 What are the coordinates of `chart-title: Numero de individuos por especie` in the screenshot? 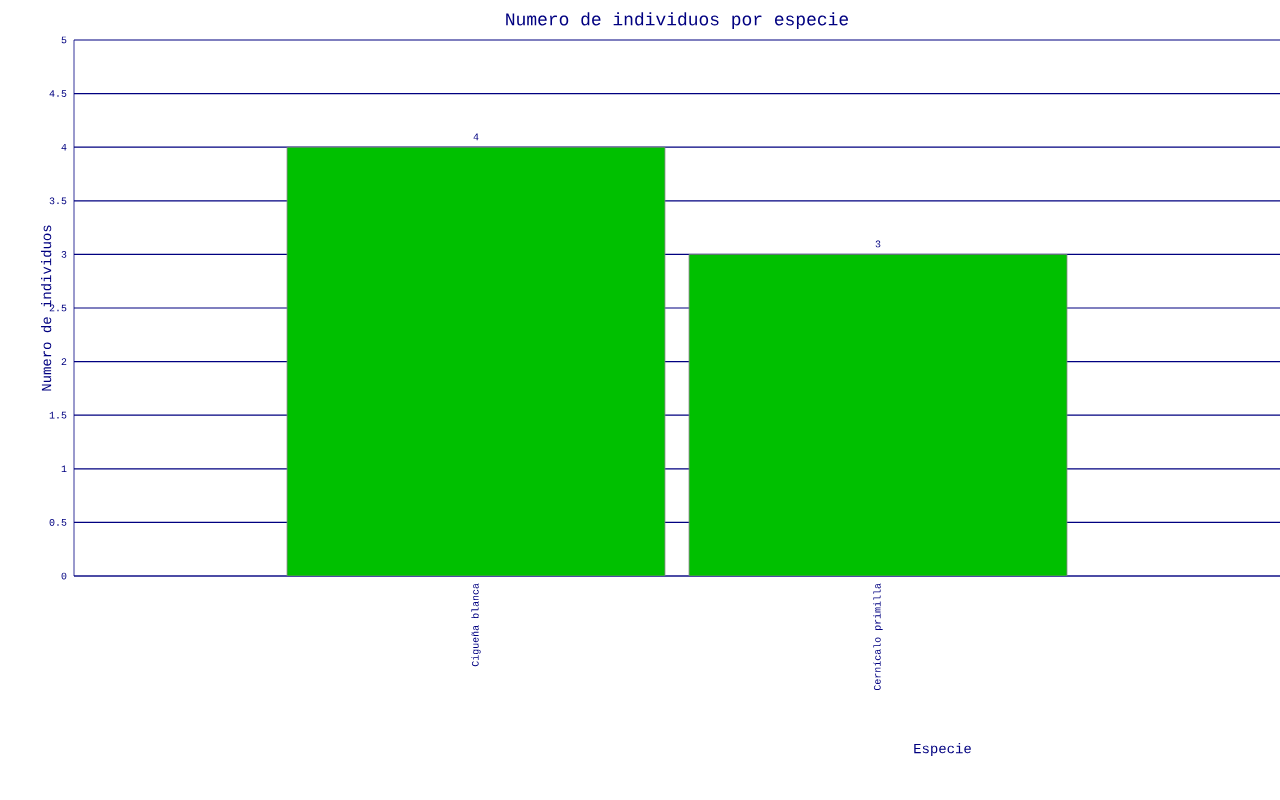 It's located at (677, 20).